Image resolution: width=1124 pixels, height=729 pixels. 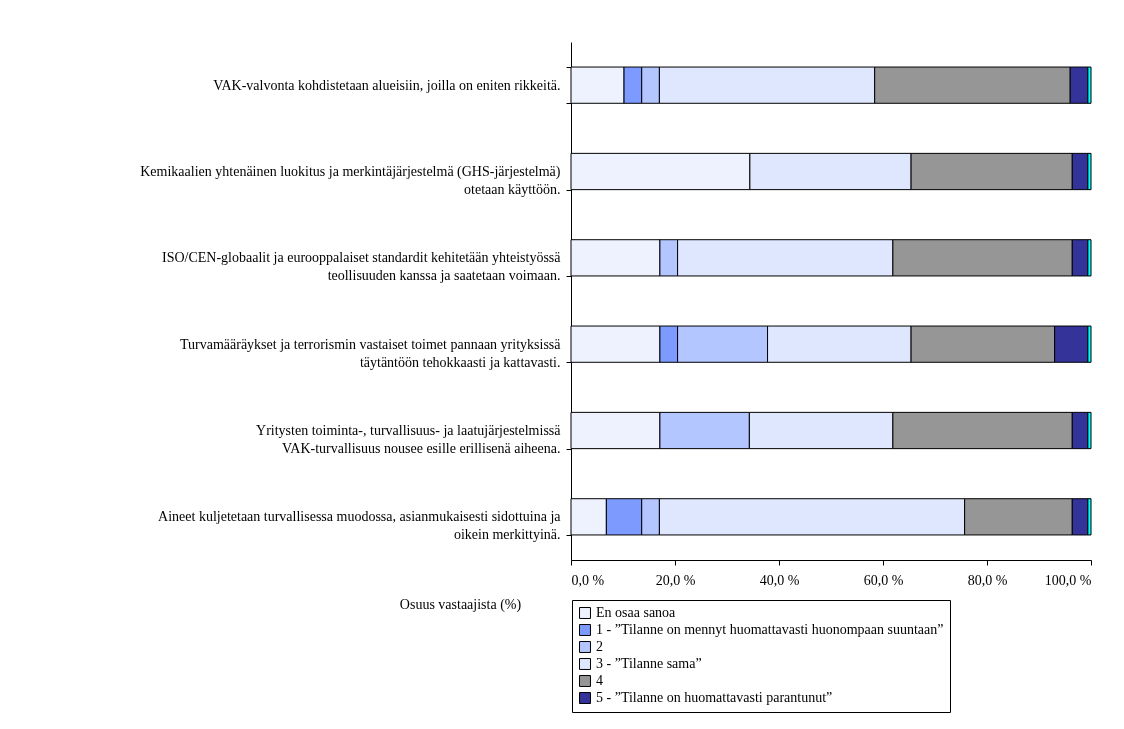 What do you see at coordinates (883, 580) in the screenshot?
I see `x-tick-label: 60,0 %` at bounding box center [883, 580].